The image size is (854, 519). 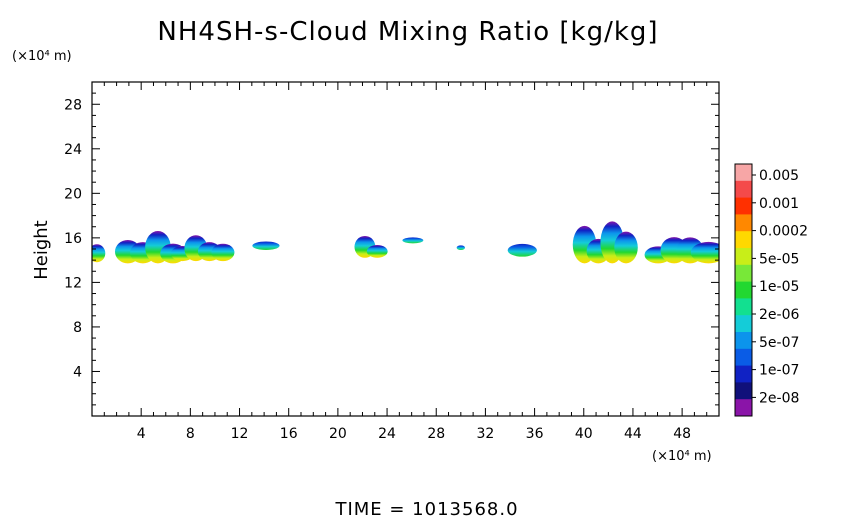 What do you see at coordinates (779, 398) in the screenshot?
I see `colorbar-label: 2e-08` at bounding box center [779, 398].